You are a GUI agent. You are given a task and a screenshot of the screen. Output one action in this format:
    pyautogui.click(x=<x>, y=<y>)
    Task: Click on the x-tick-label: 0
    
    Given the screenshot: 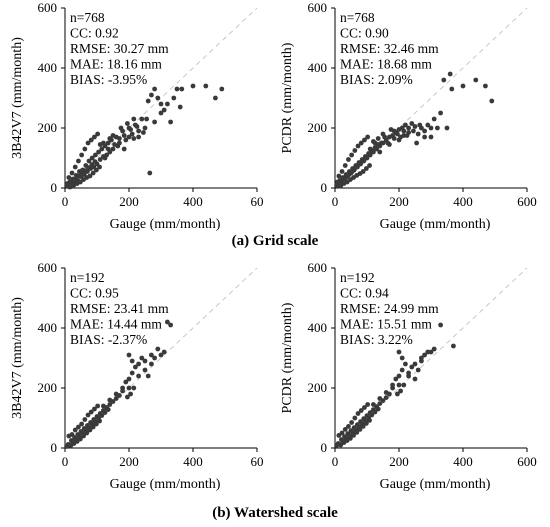 What is the action you would take?
    pyautogui.click(x=335, y=201)
    